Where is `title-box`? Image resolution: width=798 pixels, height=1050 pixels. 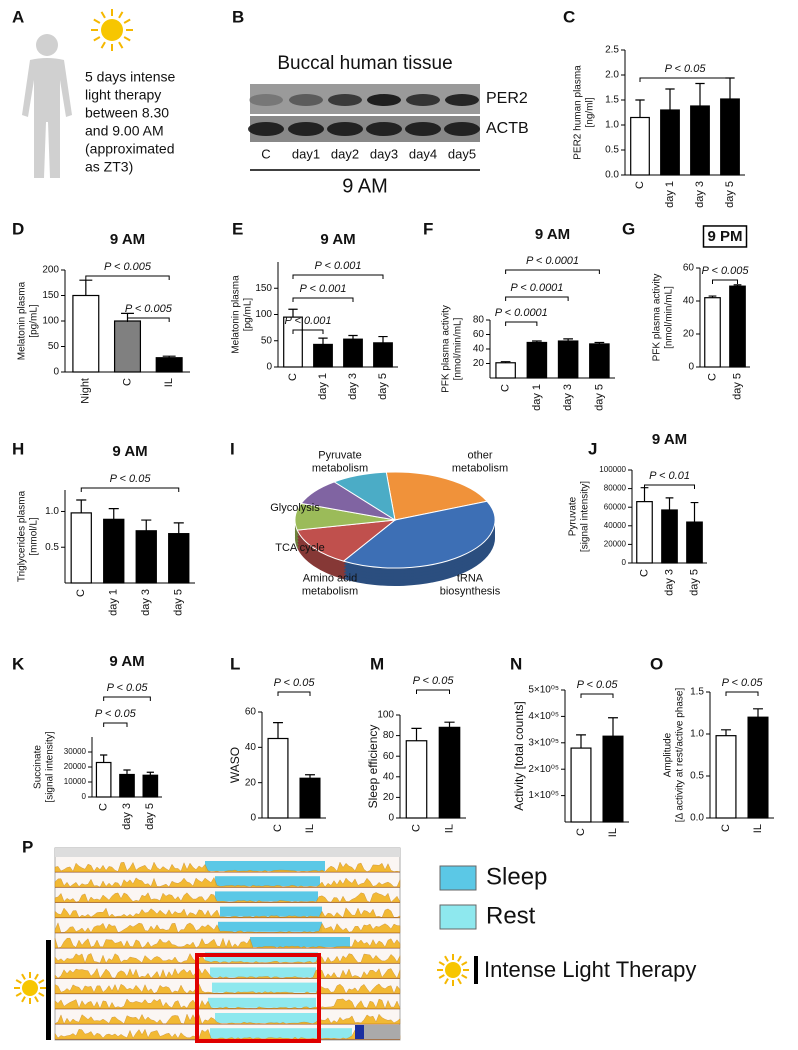
title-box is located at coordinates (725, 236).